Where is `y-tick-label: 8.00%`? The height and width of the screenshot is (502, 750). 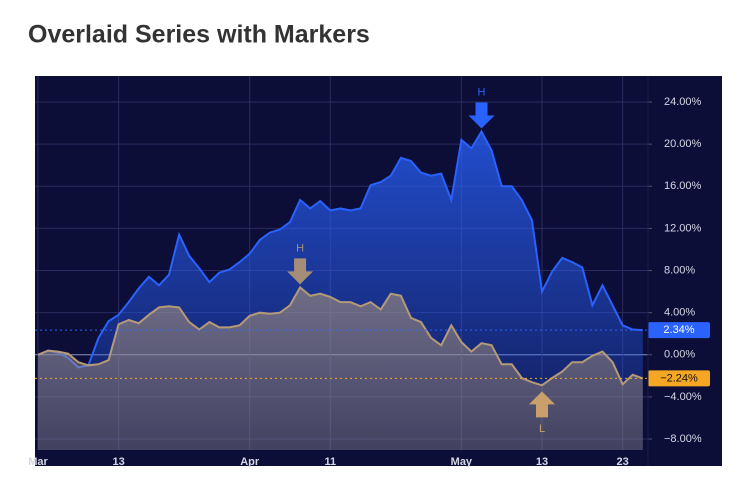 y-tick-label: 8.00% is located at coordinates (679, 270).